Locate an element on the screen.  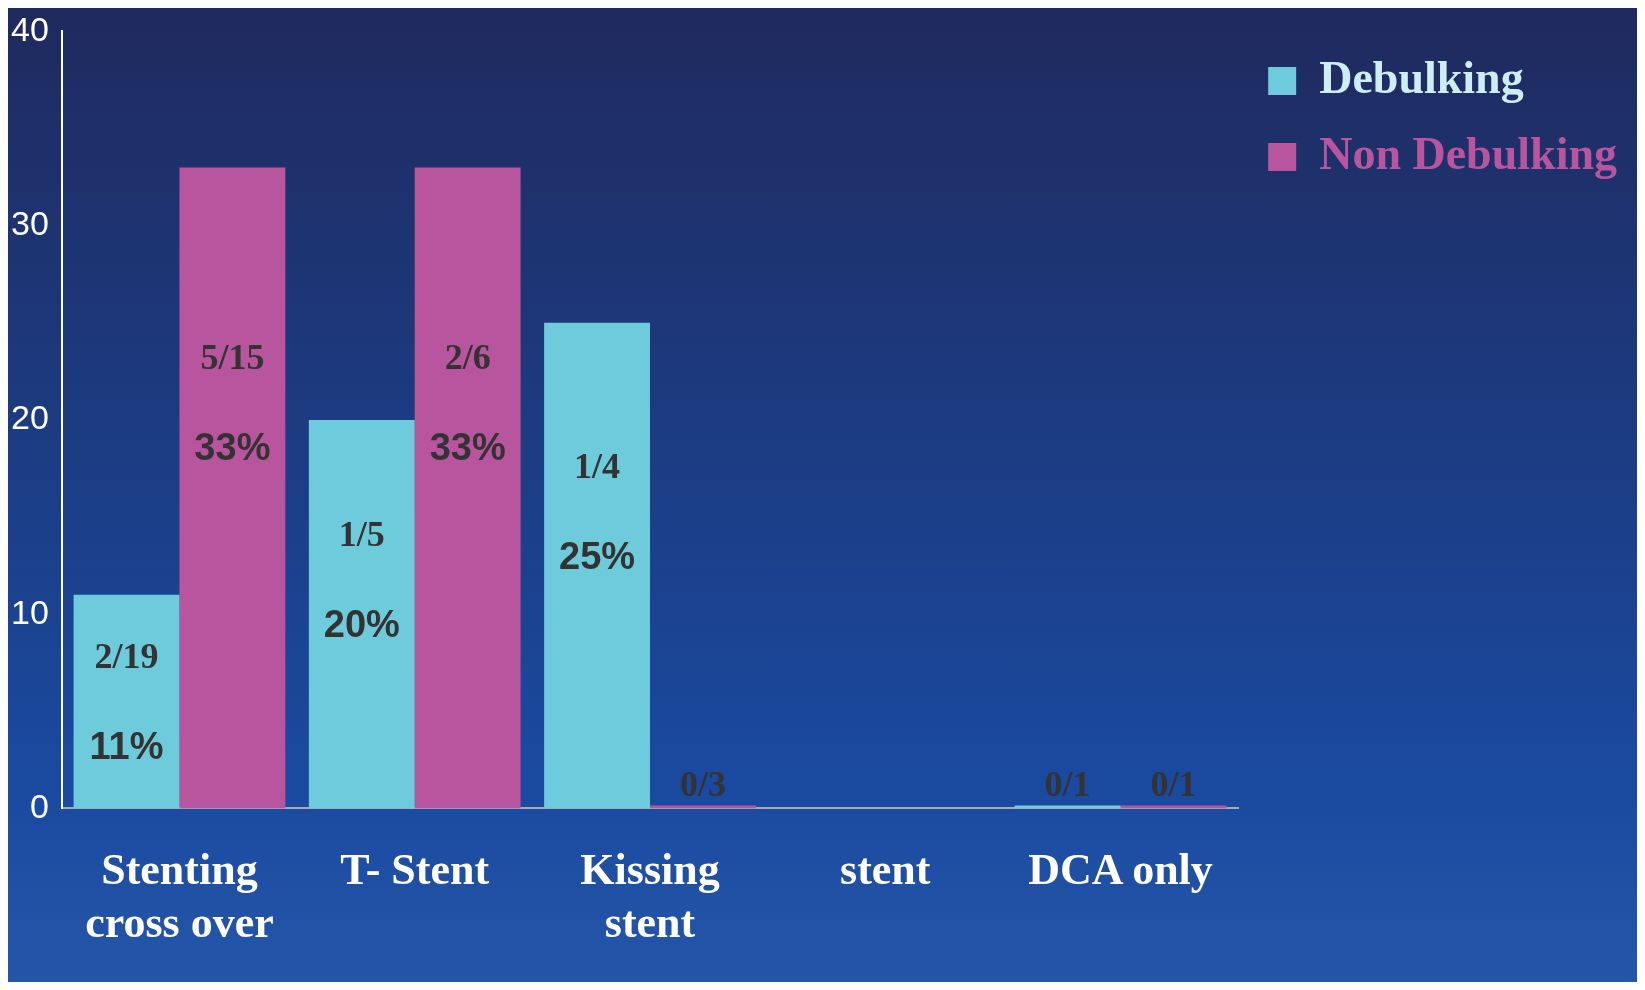
y-tick-label: 30 is located at coordinates (29, 223).